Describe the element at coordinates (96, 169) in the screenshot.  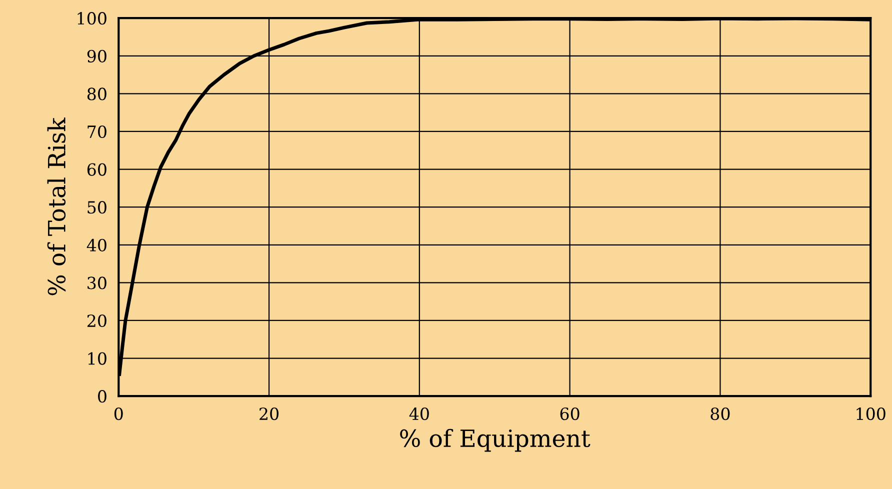
I see `y-tick-label: 60` at that location.